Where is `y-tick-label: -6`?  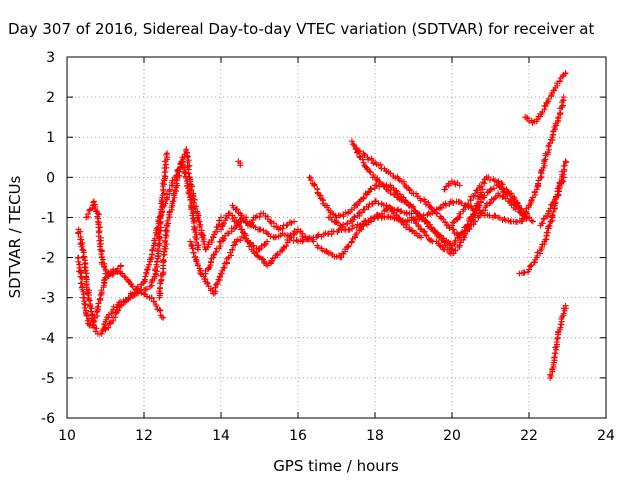 y-tick-label: -6 is located at coordinates (48, 419).